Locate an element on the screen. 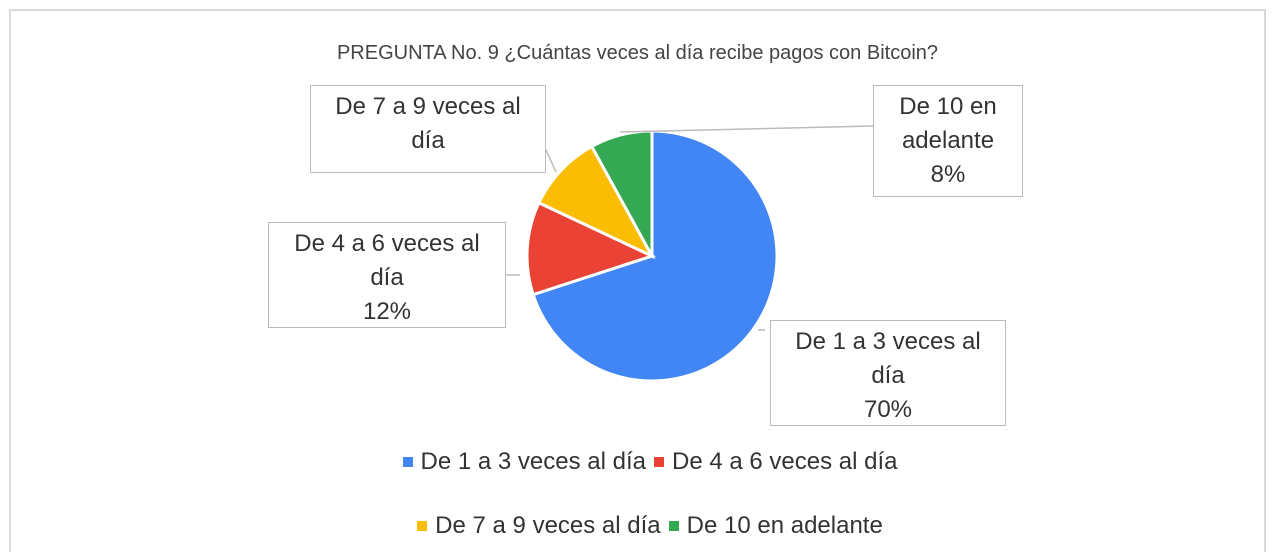  legend-label: De 1 a 3 veces al día is located at coordinates (533, 461).